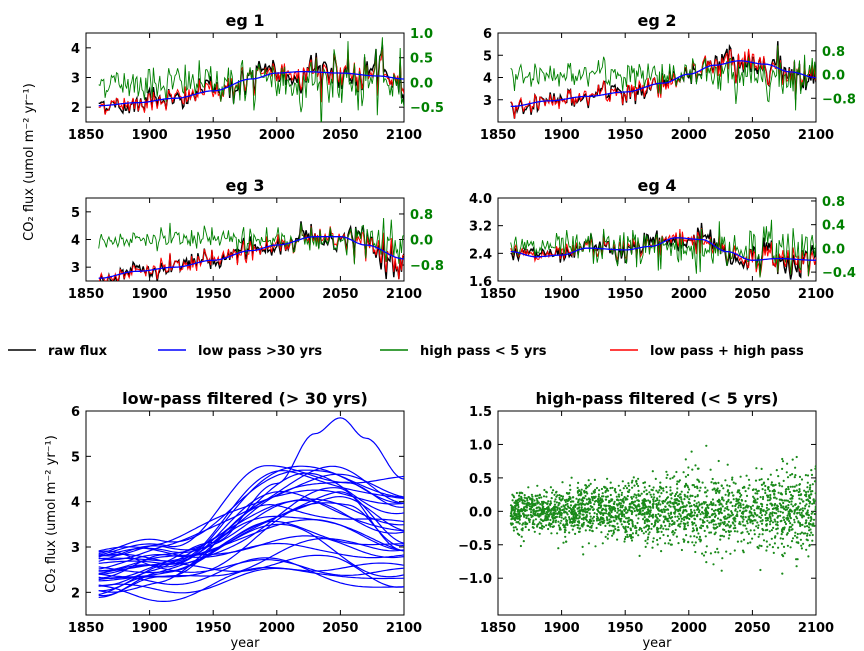 The height and width of the screenshot is (651, 864). What do you see at coordinates (150, 294) in the screenshot?
I see `x-tick-label: 1900` at bounding box center [150, 294].